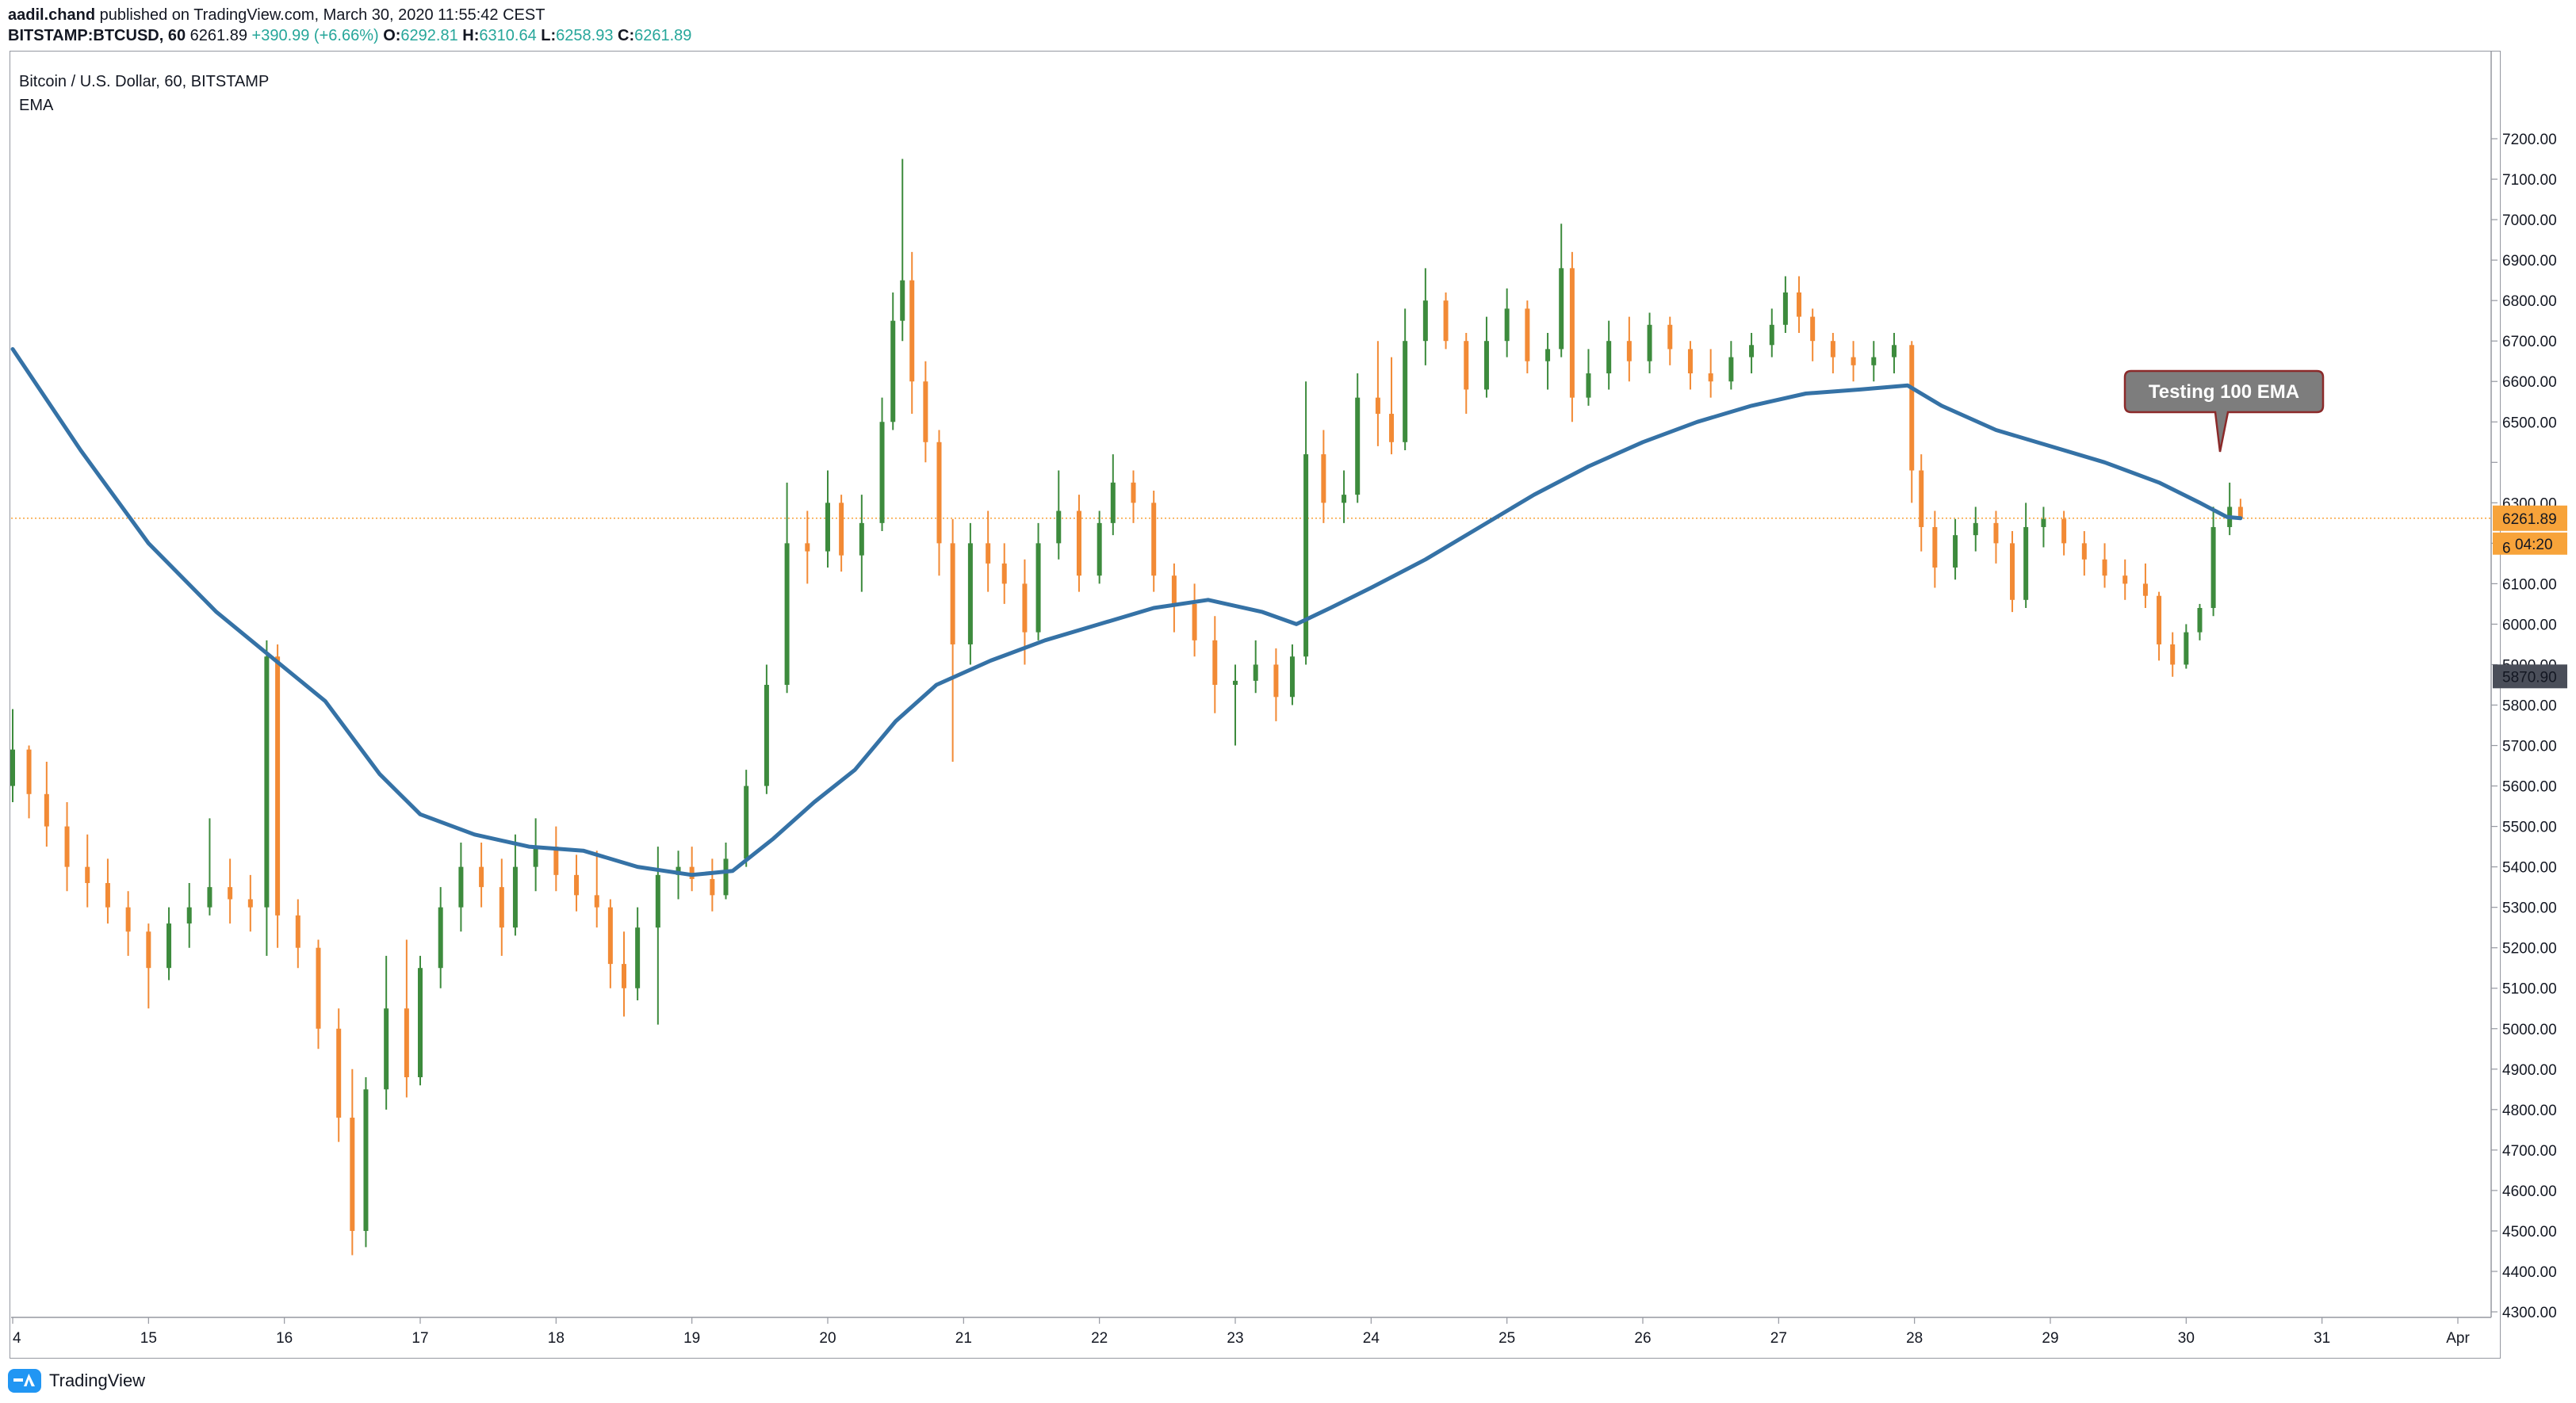  Describe the element at coordinates (392, 35) in the screenshot. I see `open-label: O:` at that location.